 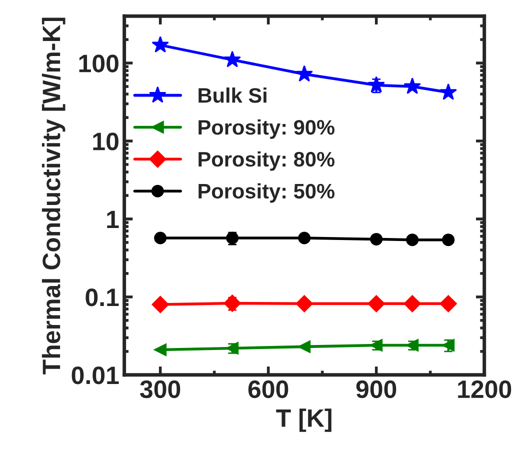 I want to click on x-tick-label: 600, so click(x=268, y=389).